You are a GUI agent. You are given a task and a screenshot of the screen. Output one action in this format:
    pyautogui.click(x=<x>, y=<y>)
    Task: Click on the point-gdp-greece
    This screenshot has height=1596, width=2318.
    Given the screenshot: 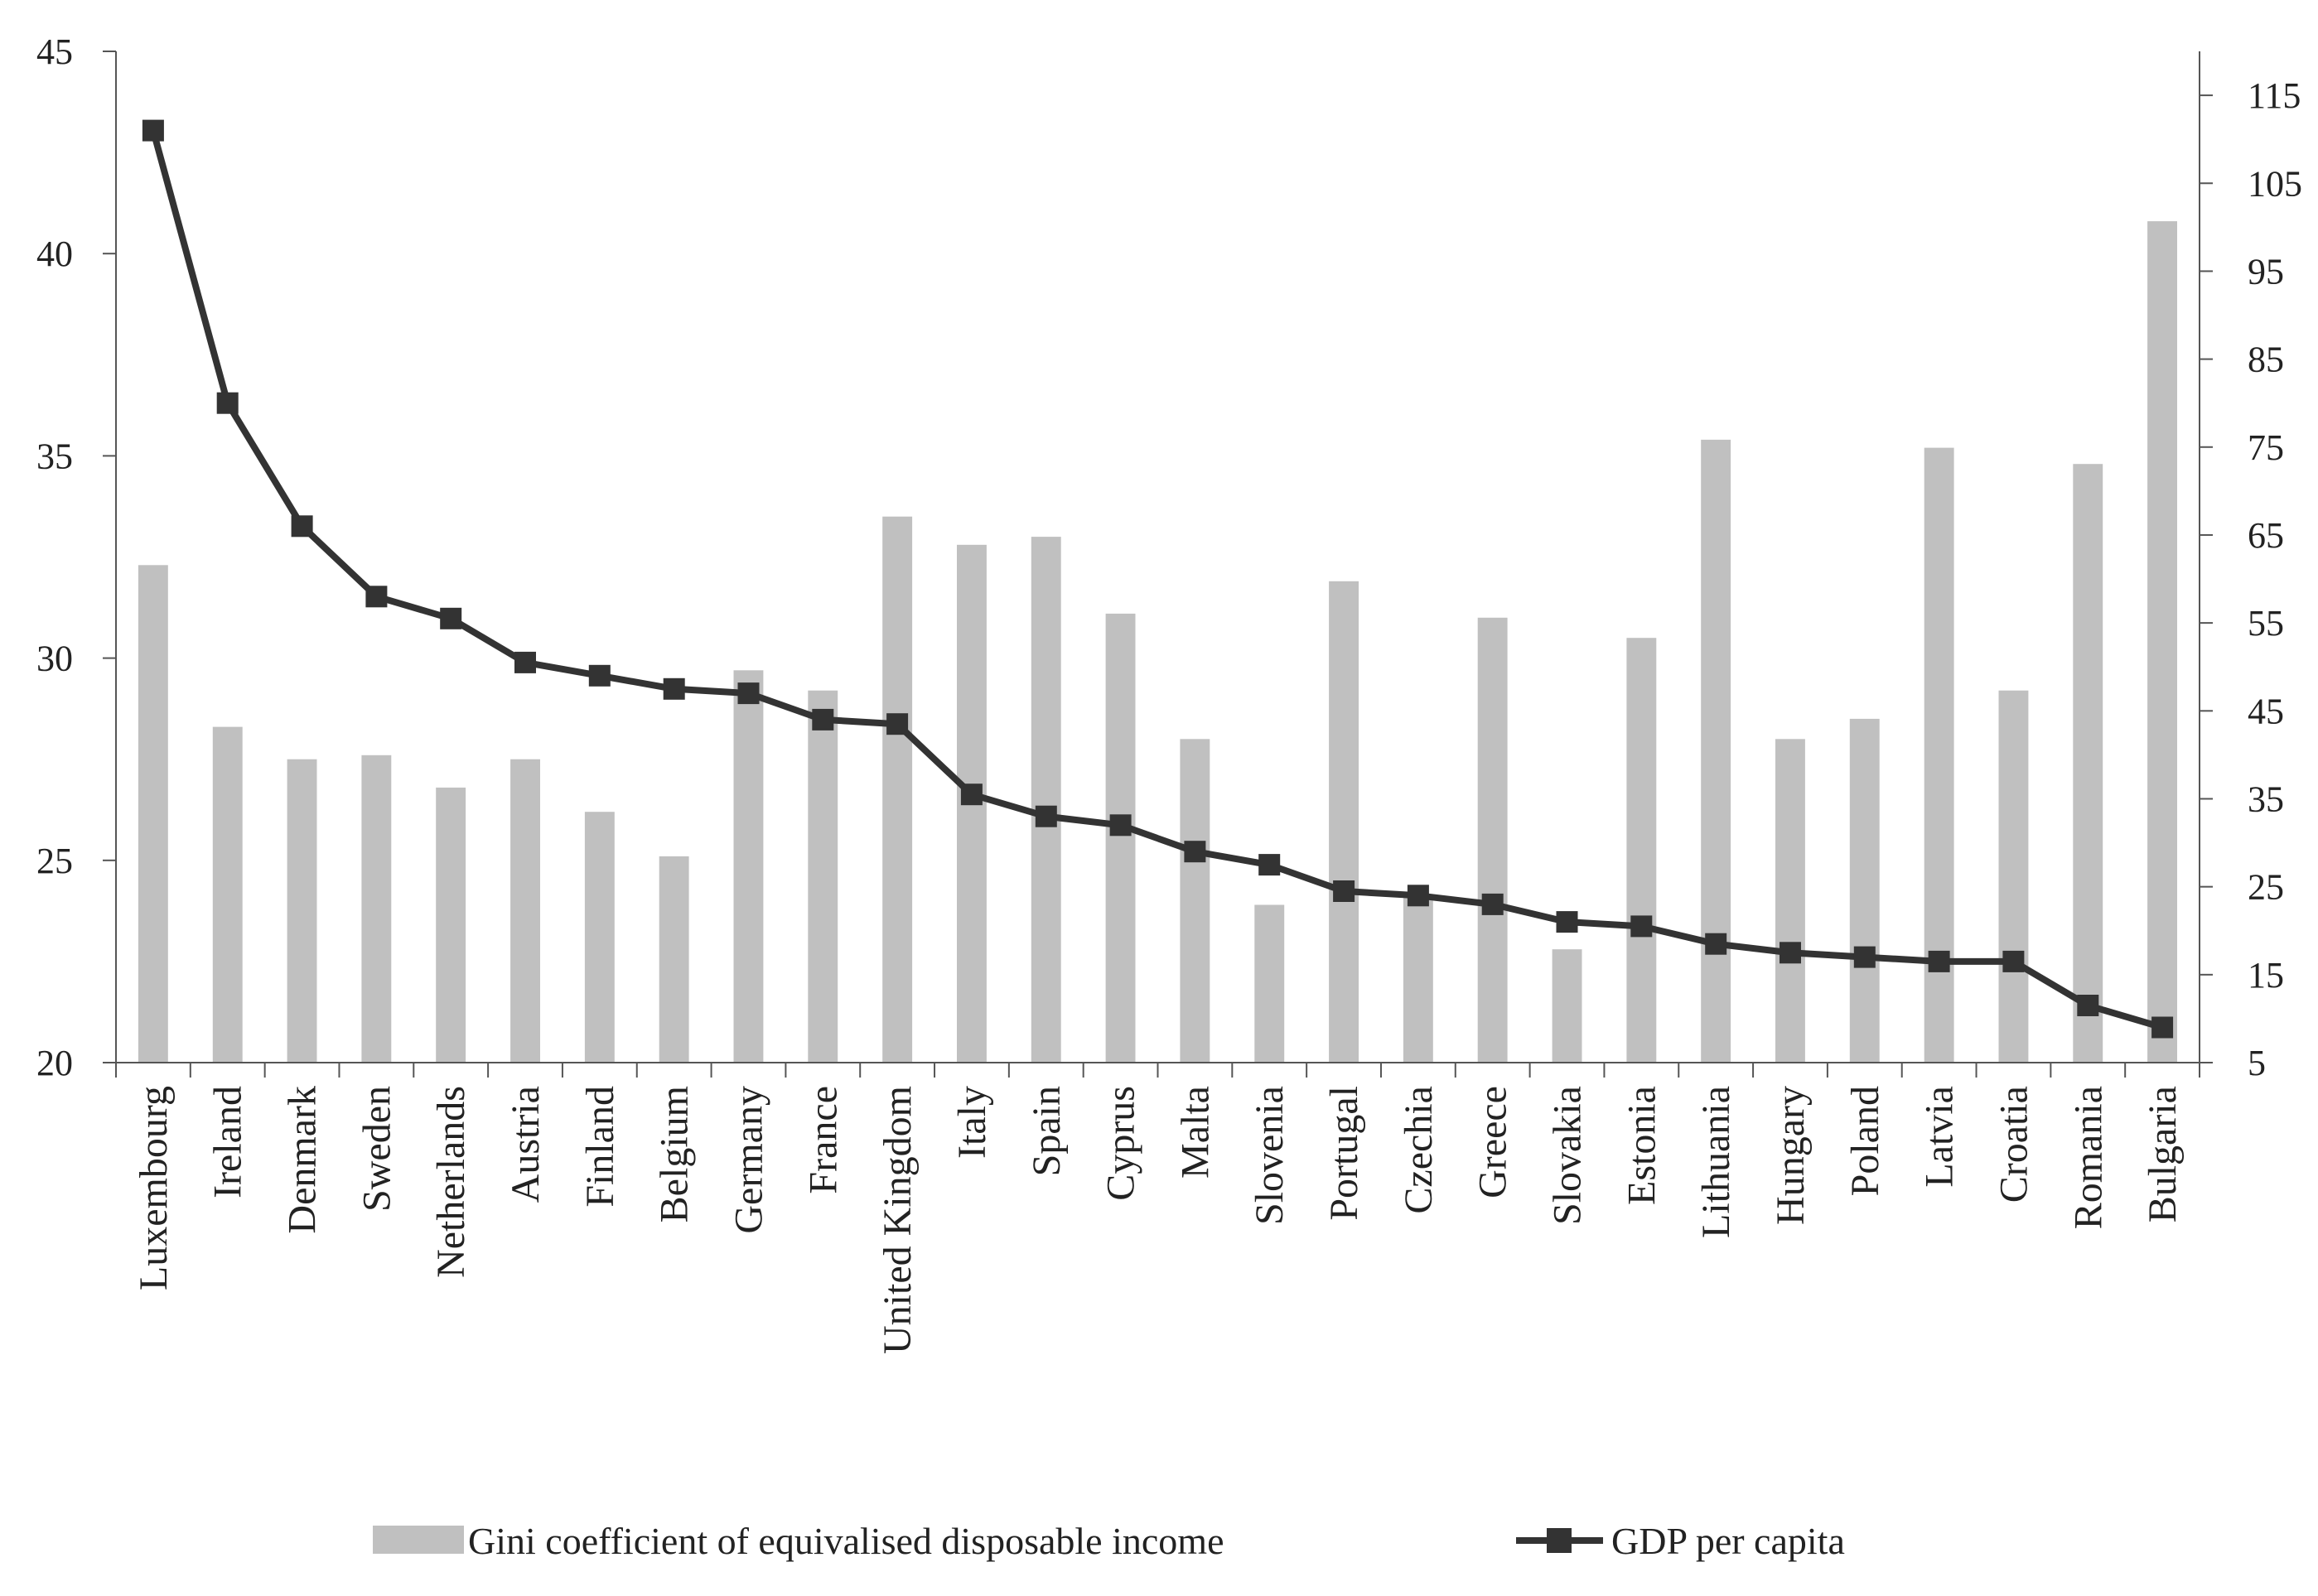 What is the action you would take?
    pyautogui.click(x=1493, y=904)
    